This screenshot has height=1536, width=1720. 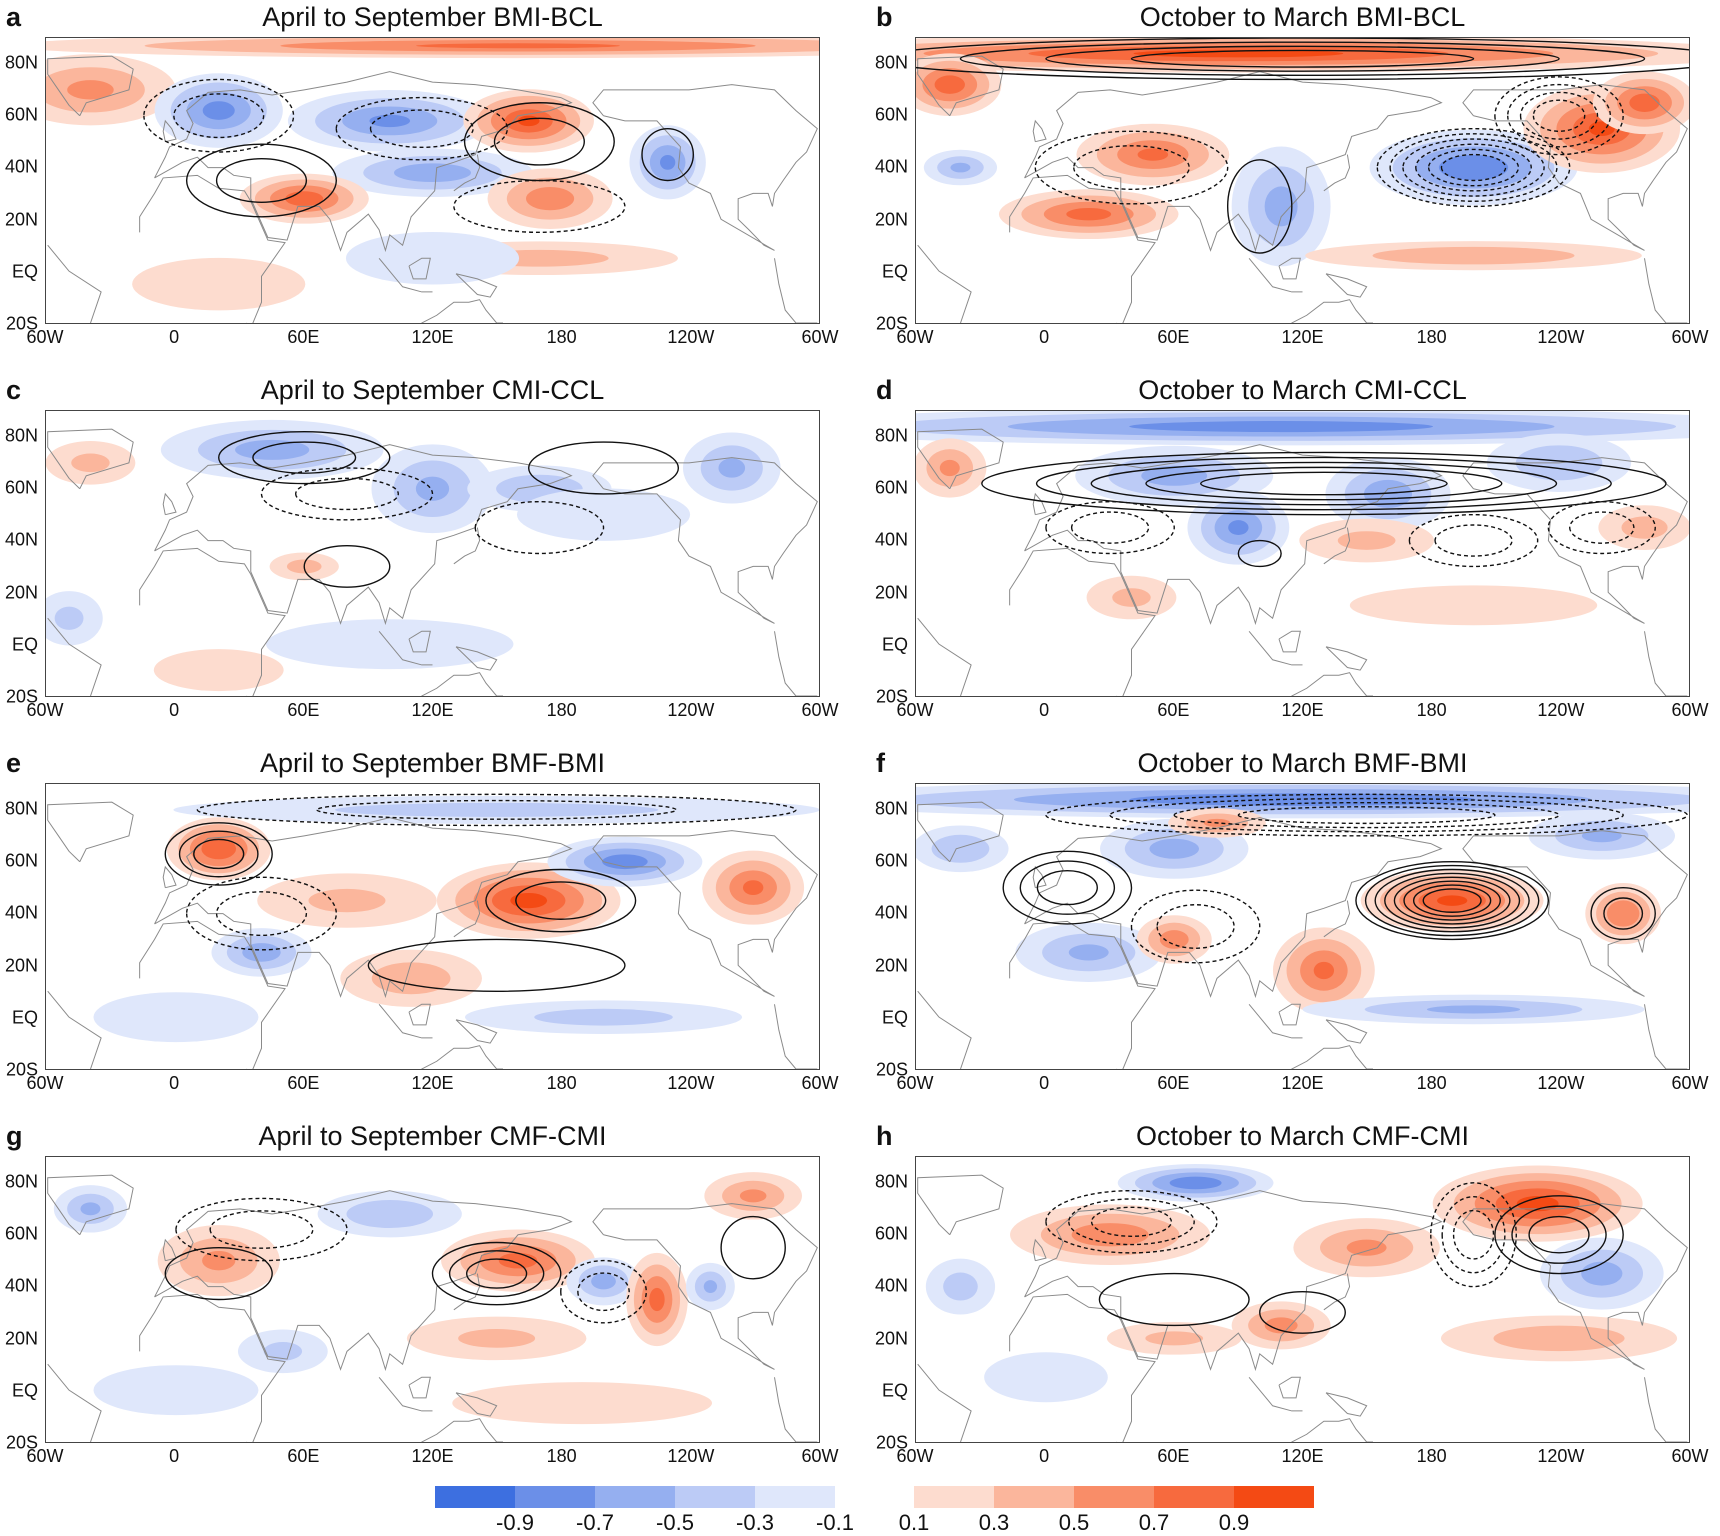 I want to click on panel-letter: e, so click(x=14, y=763).